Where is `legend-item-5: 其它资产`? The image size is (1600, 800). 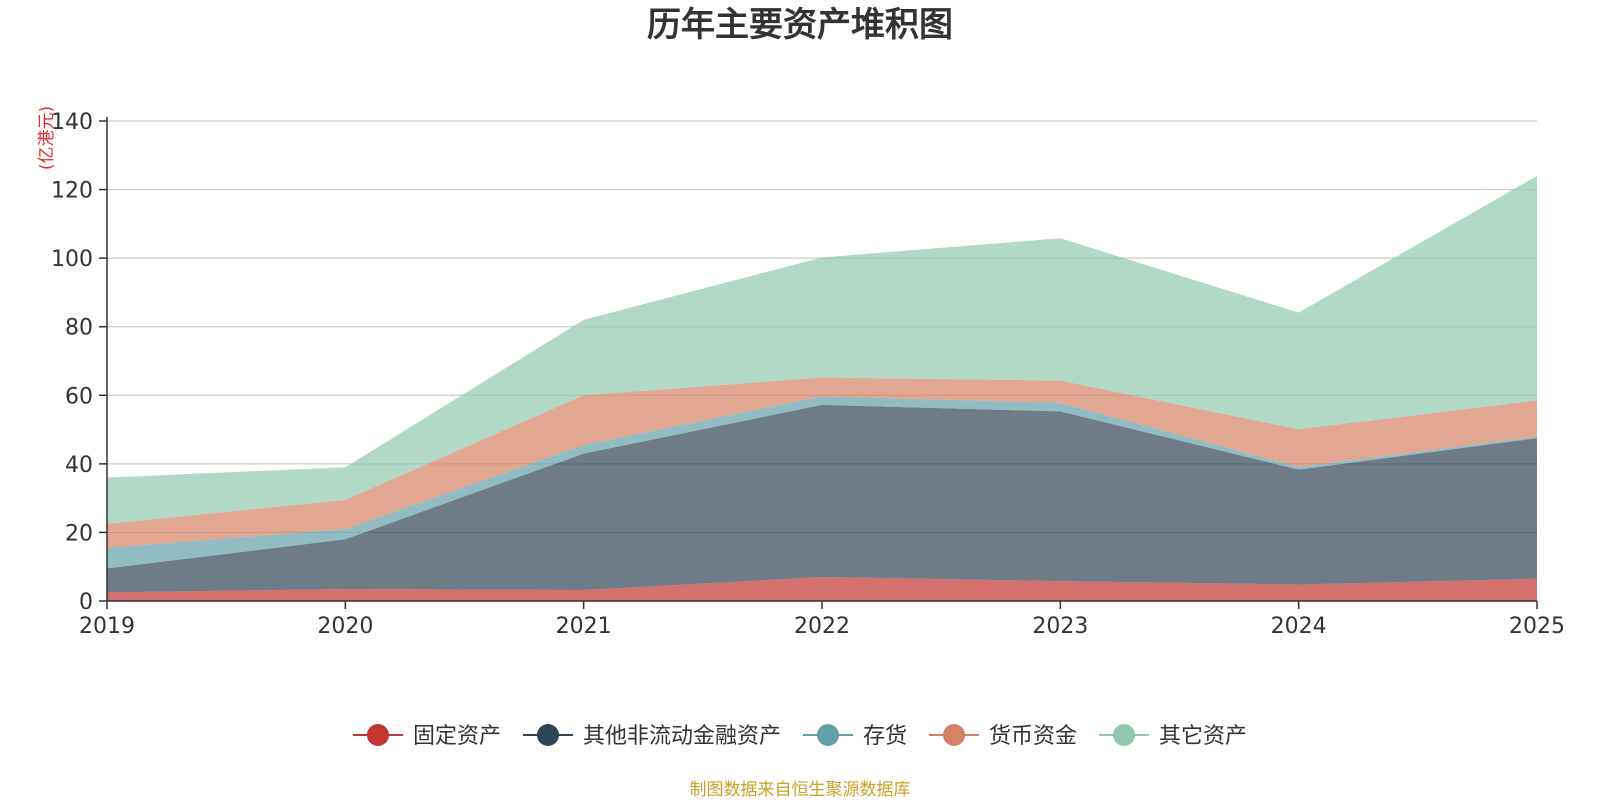
legend-item-5: 其它资产 is located at coordinates (1173, 736).